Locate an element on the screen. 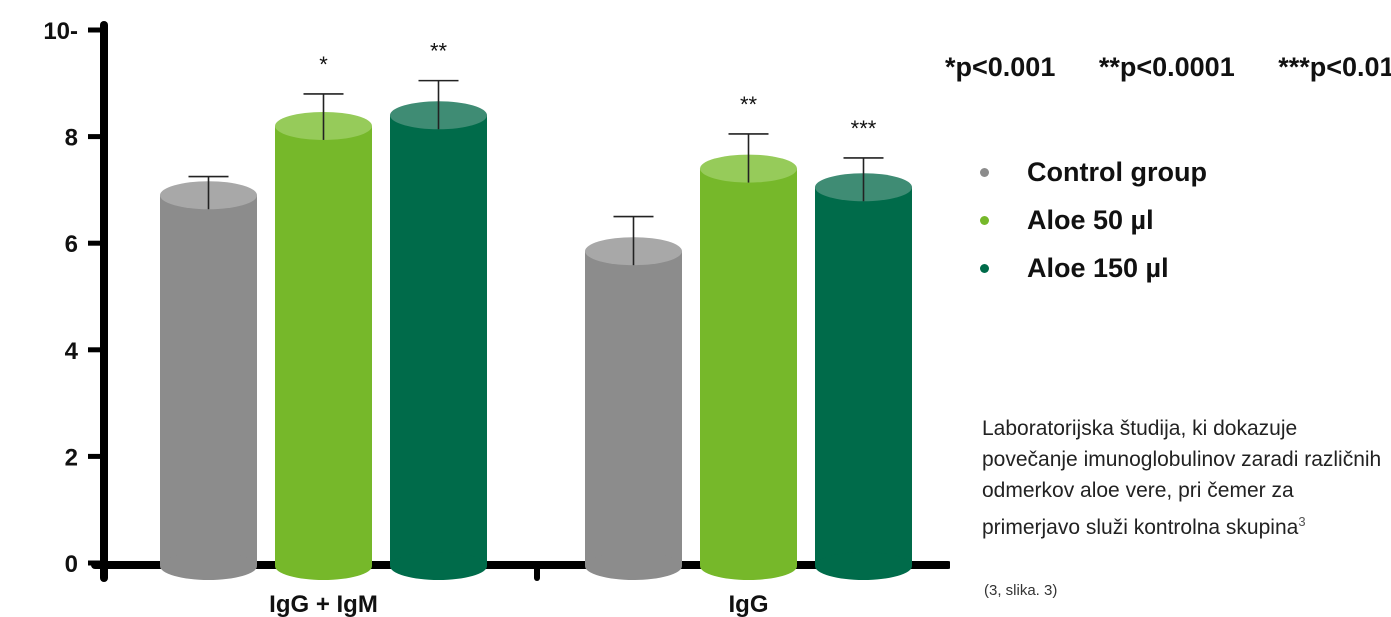 This screenshot has width=1391, height=617. legend-item-aloe-50: Aloe 50 µl is located at coordinates (1093, 220).